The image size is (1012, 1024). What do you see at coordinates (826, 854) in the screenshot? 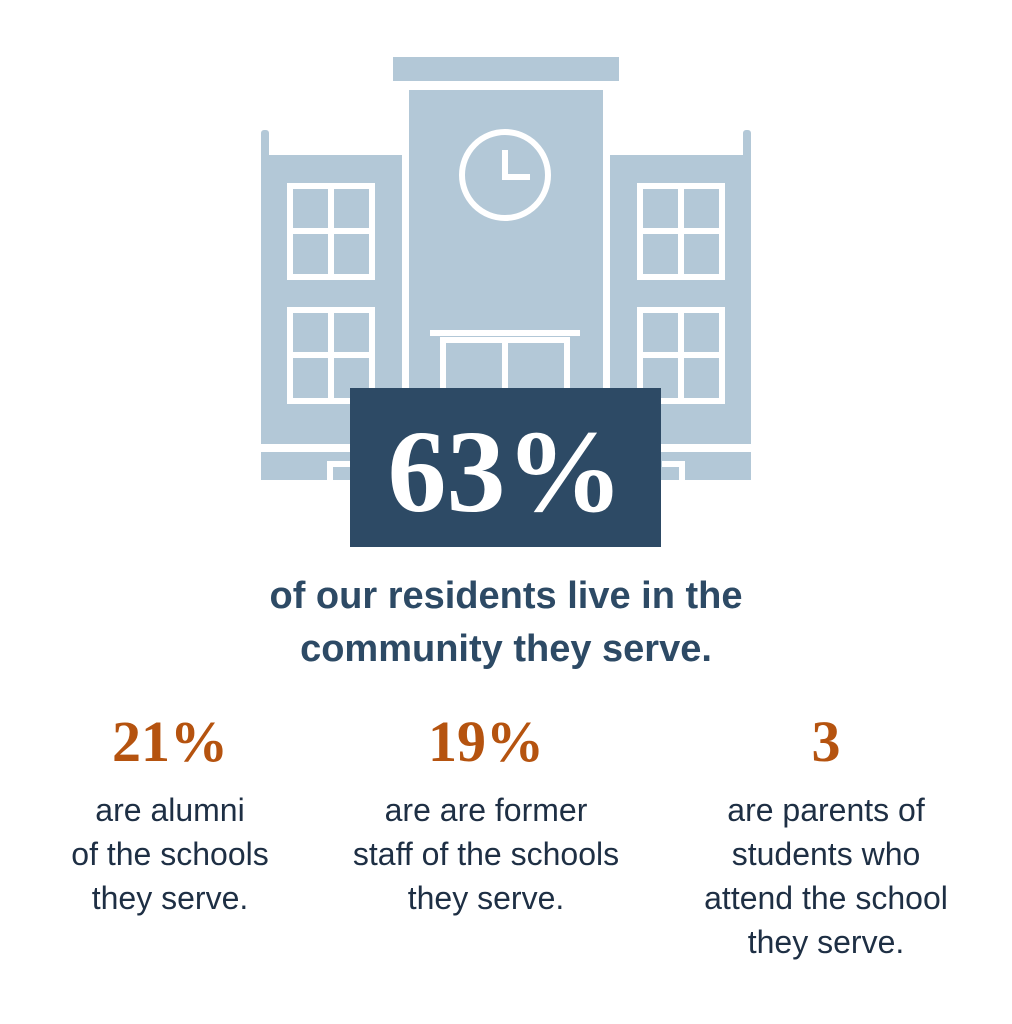
I see `stat-line: students who` at bounding box center [826, 854].